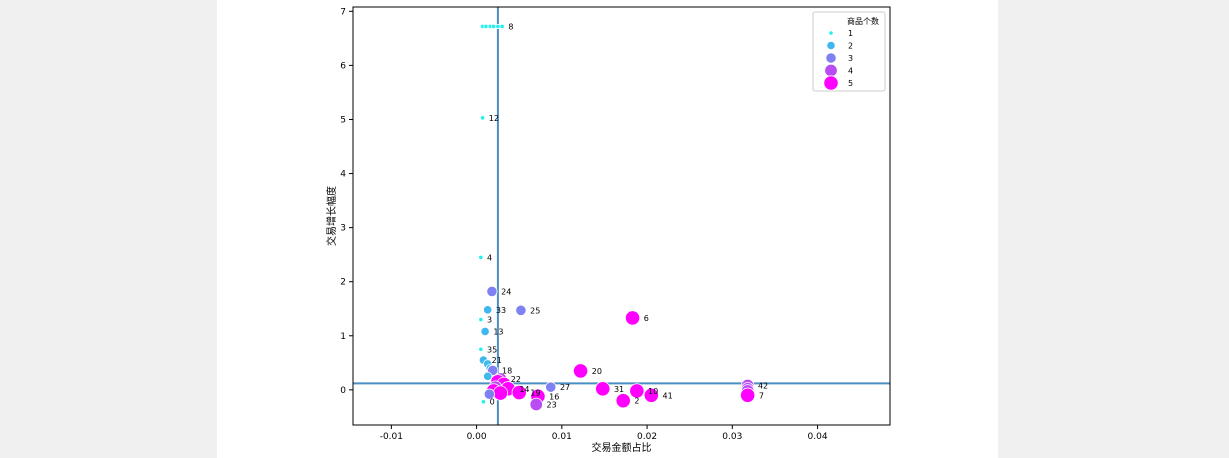  What do you see at coordinates (761, 395) in the screenshot?
I see `data-point-label: 7` at bounding box center [761, 395].